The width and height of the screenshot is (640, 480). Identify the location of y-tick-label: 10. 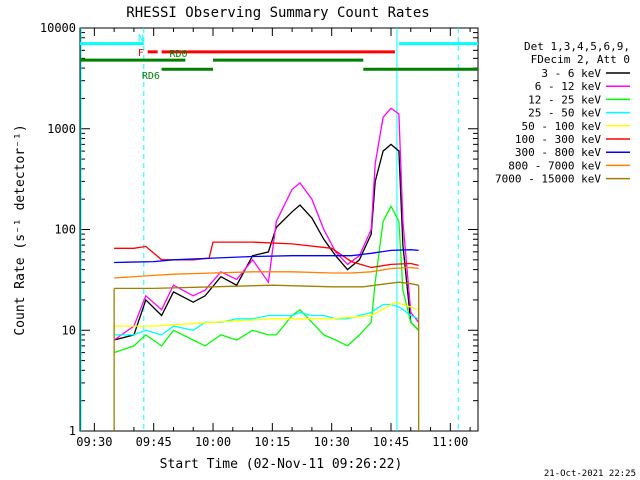
(69, 330).